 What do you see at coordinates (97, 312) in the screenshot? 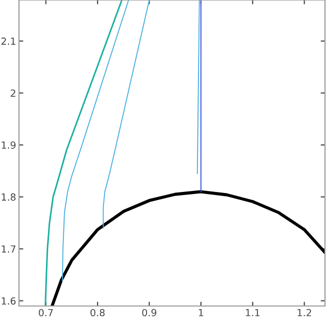
I see `x-tick-label: 0.8` at bounding box center [97, 312].